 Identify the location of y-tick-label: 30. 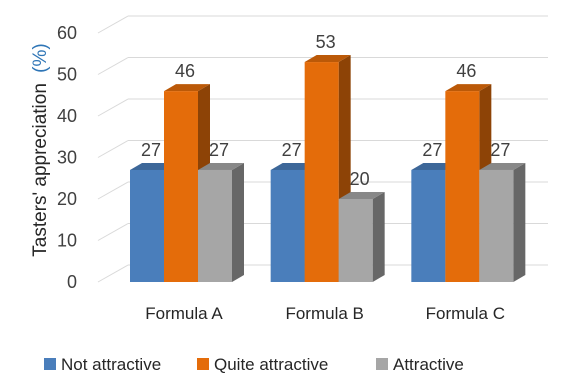
(67, 158).